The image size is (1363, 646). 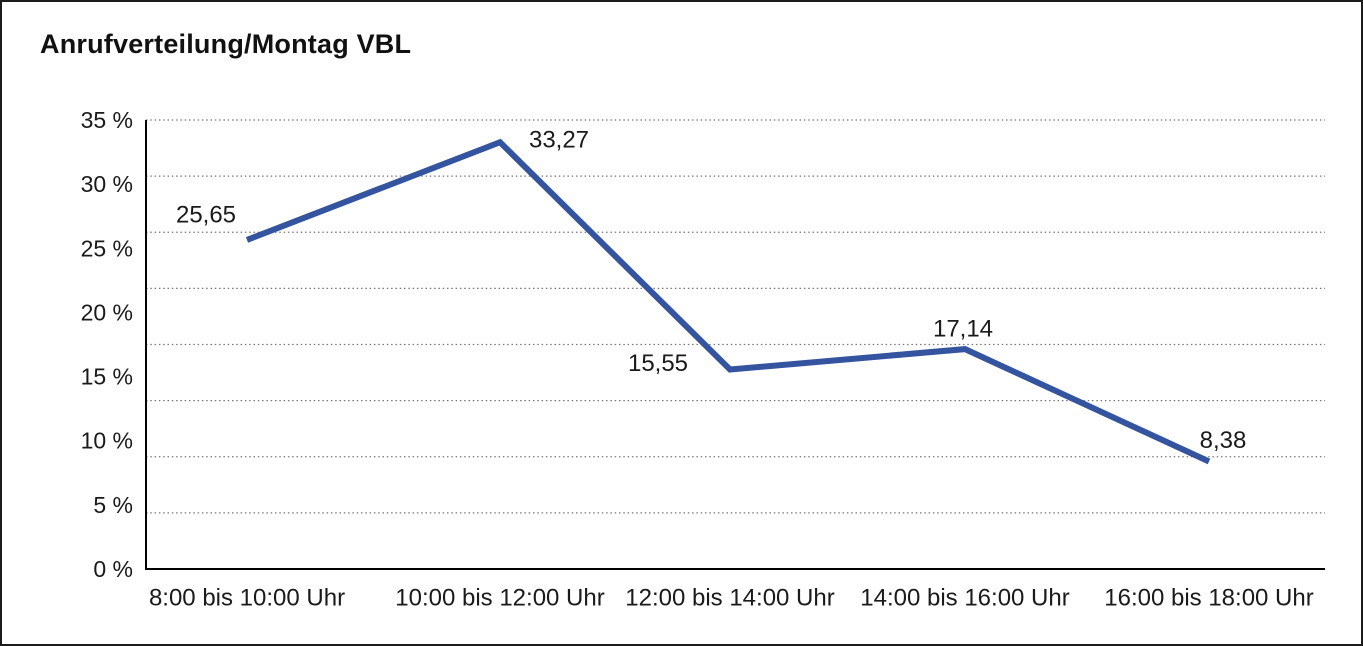 I want to click on y-tick-label: 30 %, so click(x=107, y=184).